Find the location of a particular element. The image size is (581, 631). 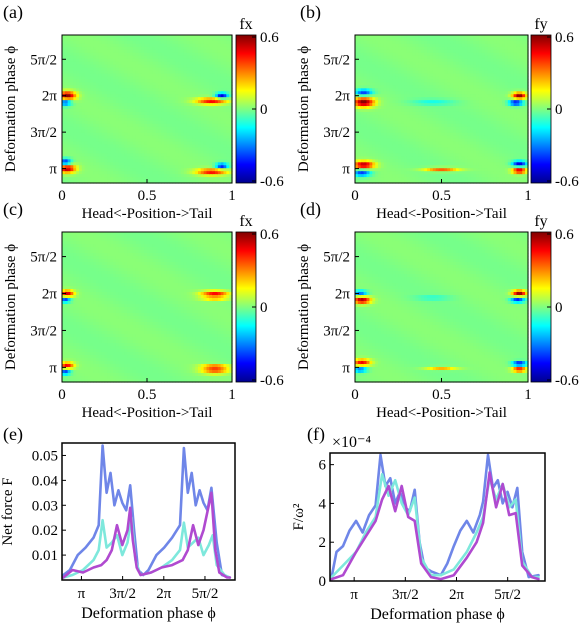

x-axis-label: Head<-Position->Tail is located at coordinates (147, 214).